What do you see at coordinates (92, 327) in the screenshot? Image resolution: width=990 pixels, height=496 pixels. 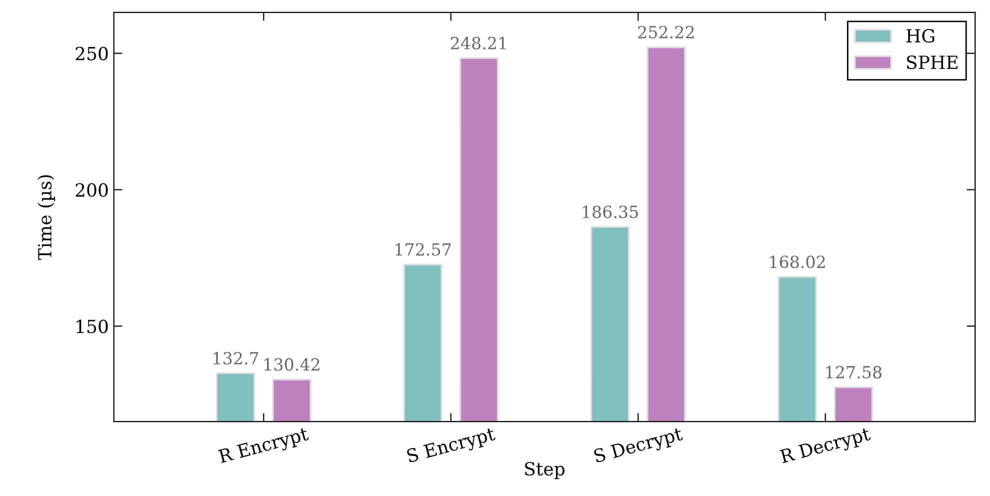 I see `y-tick-label: 150` at bounding box center [92, 327].